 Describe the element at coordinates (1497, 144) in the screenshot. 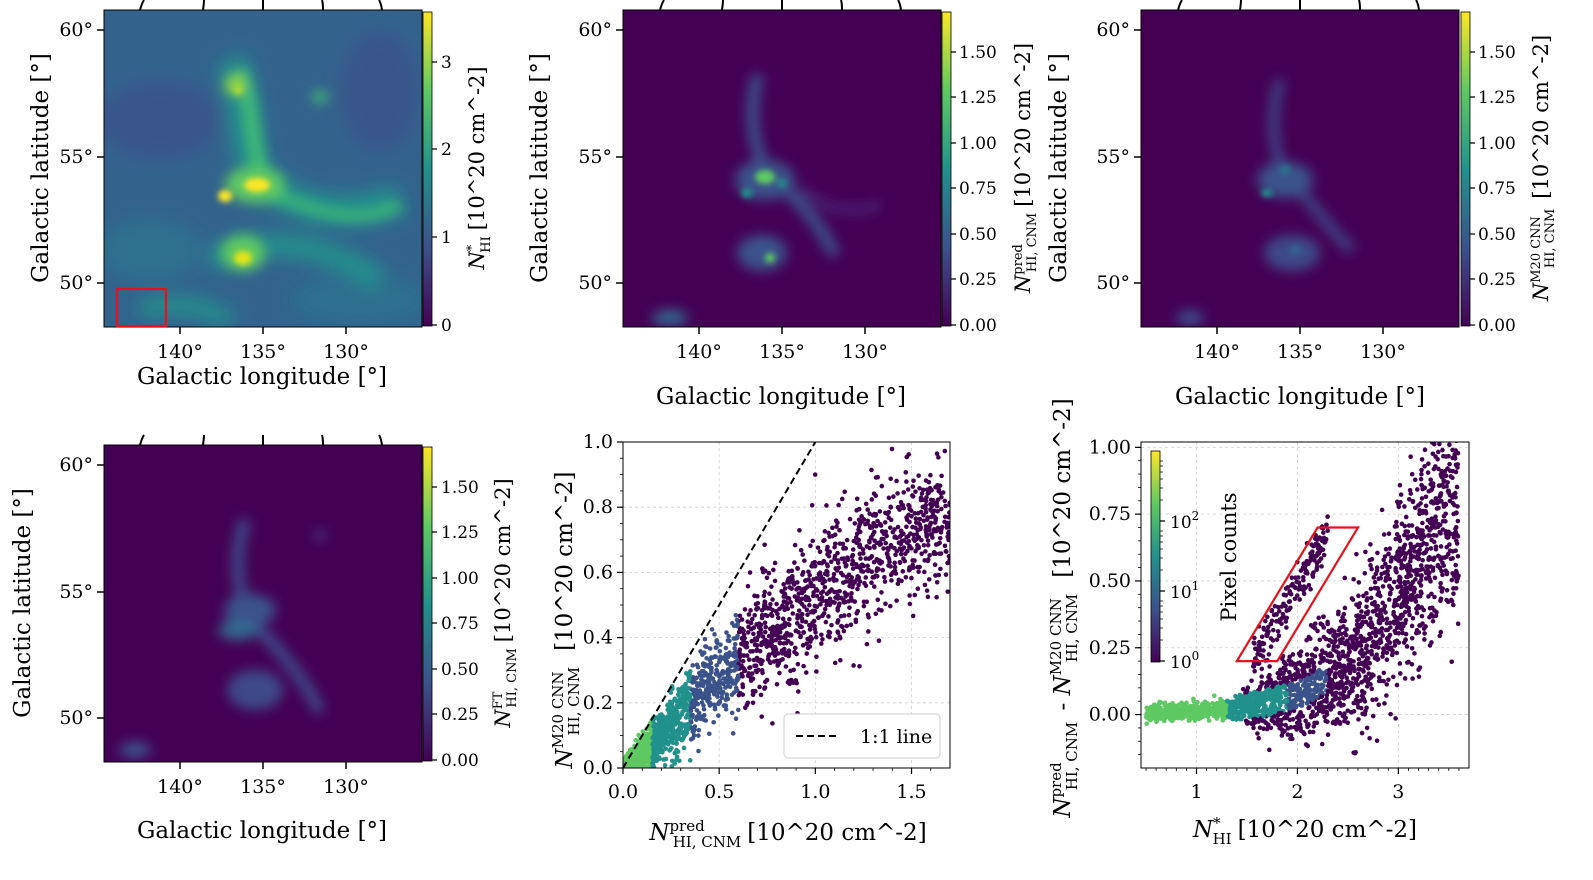

I see `colorbar-tick: 1.00` at that location.